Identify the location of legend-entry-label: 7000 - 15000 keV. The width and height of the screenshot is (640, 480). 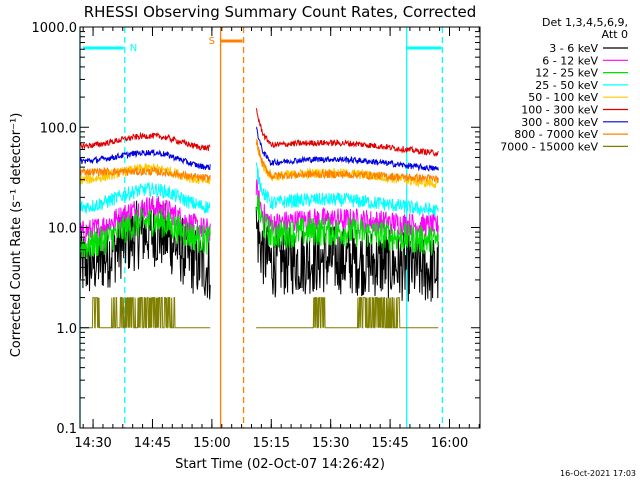
(549, 146).